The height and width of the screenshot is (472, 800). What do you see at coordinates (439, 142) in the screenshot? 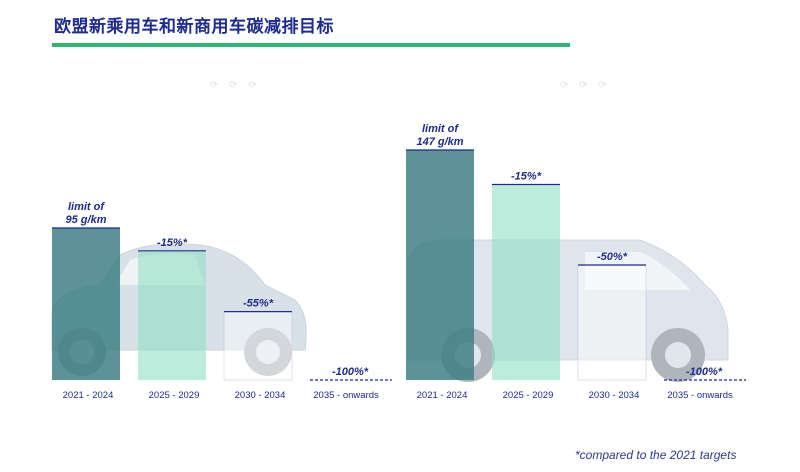
I see `bar-label: 147 g/km` at bounding box center [439, 142].